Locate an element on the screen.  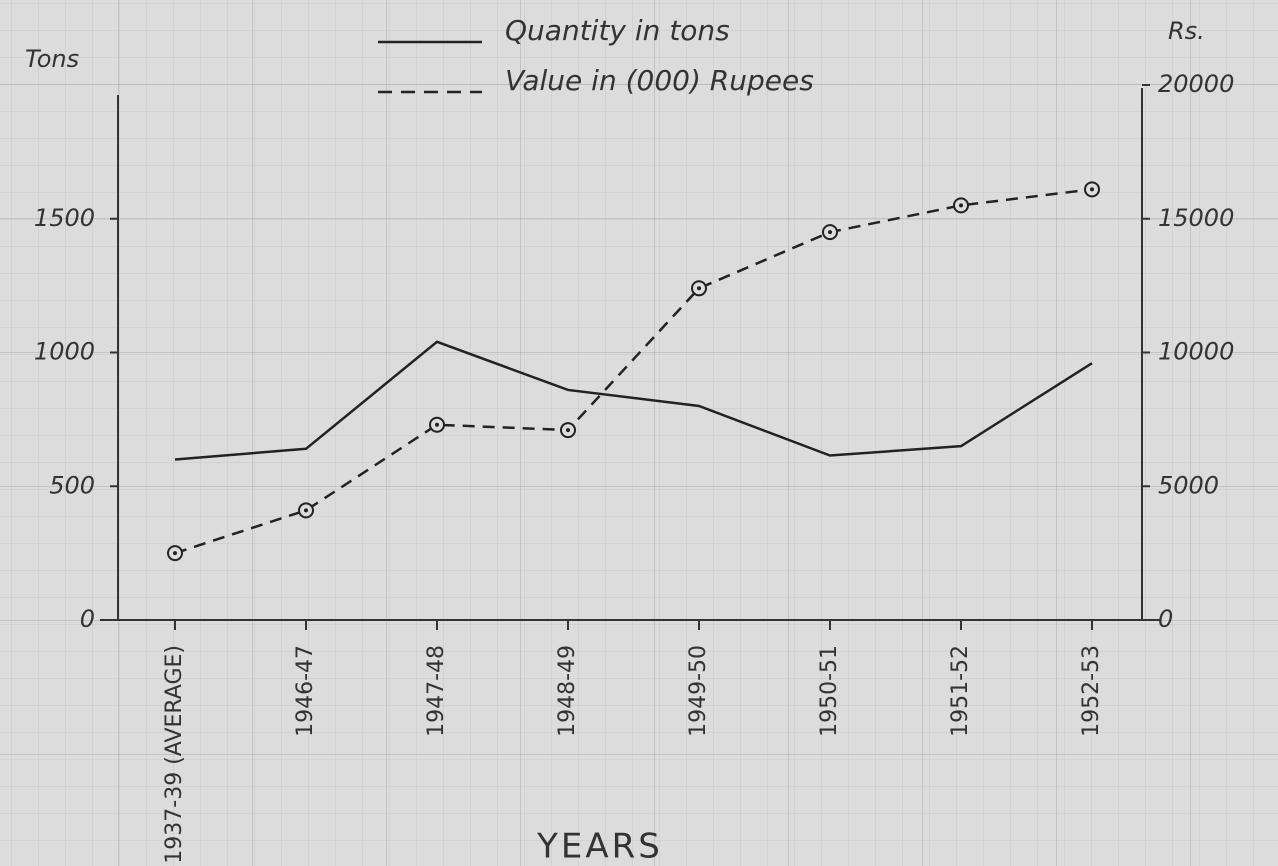
x-tick-label: 1947-48 is located at coordinates (436, 691).